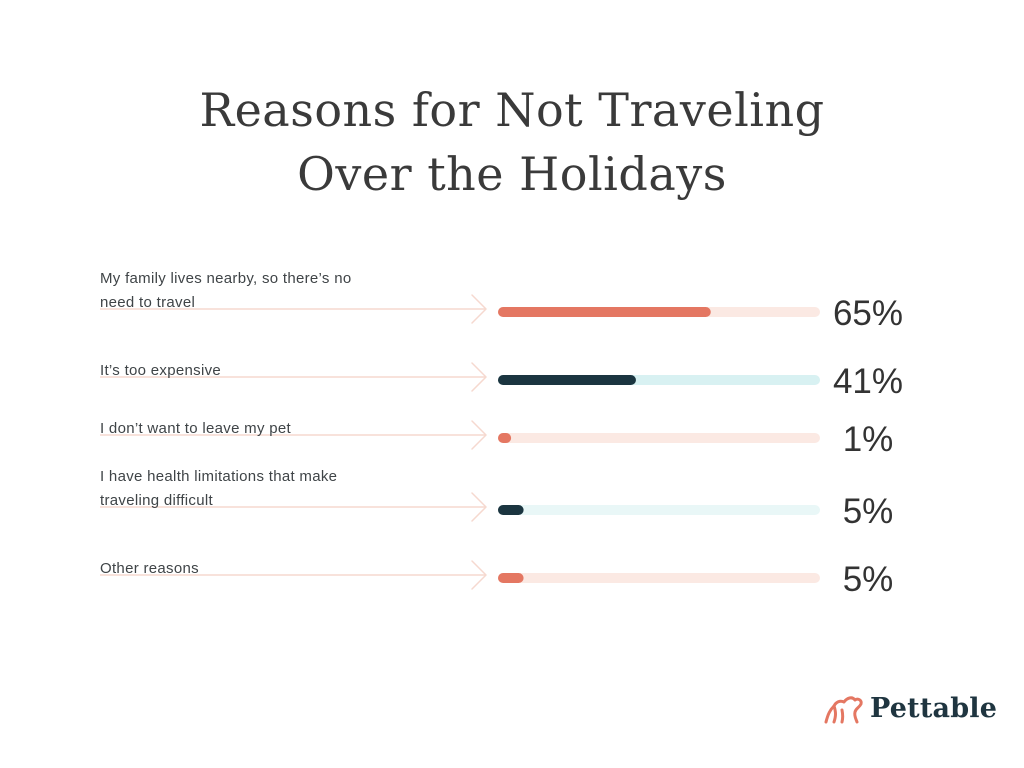 This screenshot has width=1024, height=768. What do you see at coordinates (934, 708) in the screenshot?
I see `brand-name: Pettable` at bounding box center [934, 708].